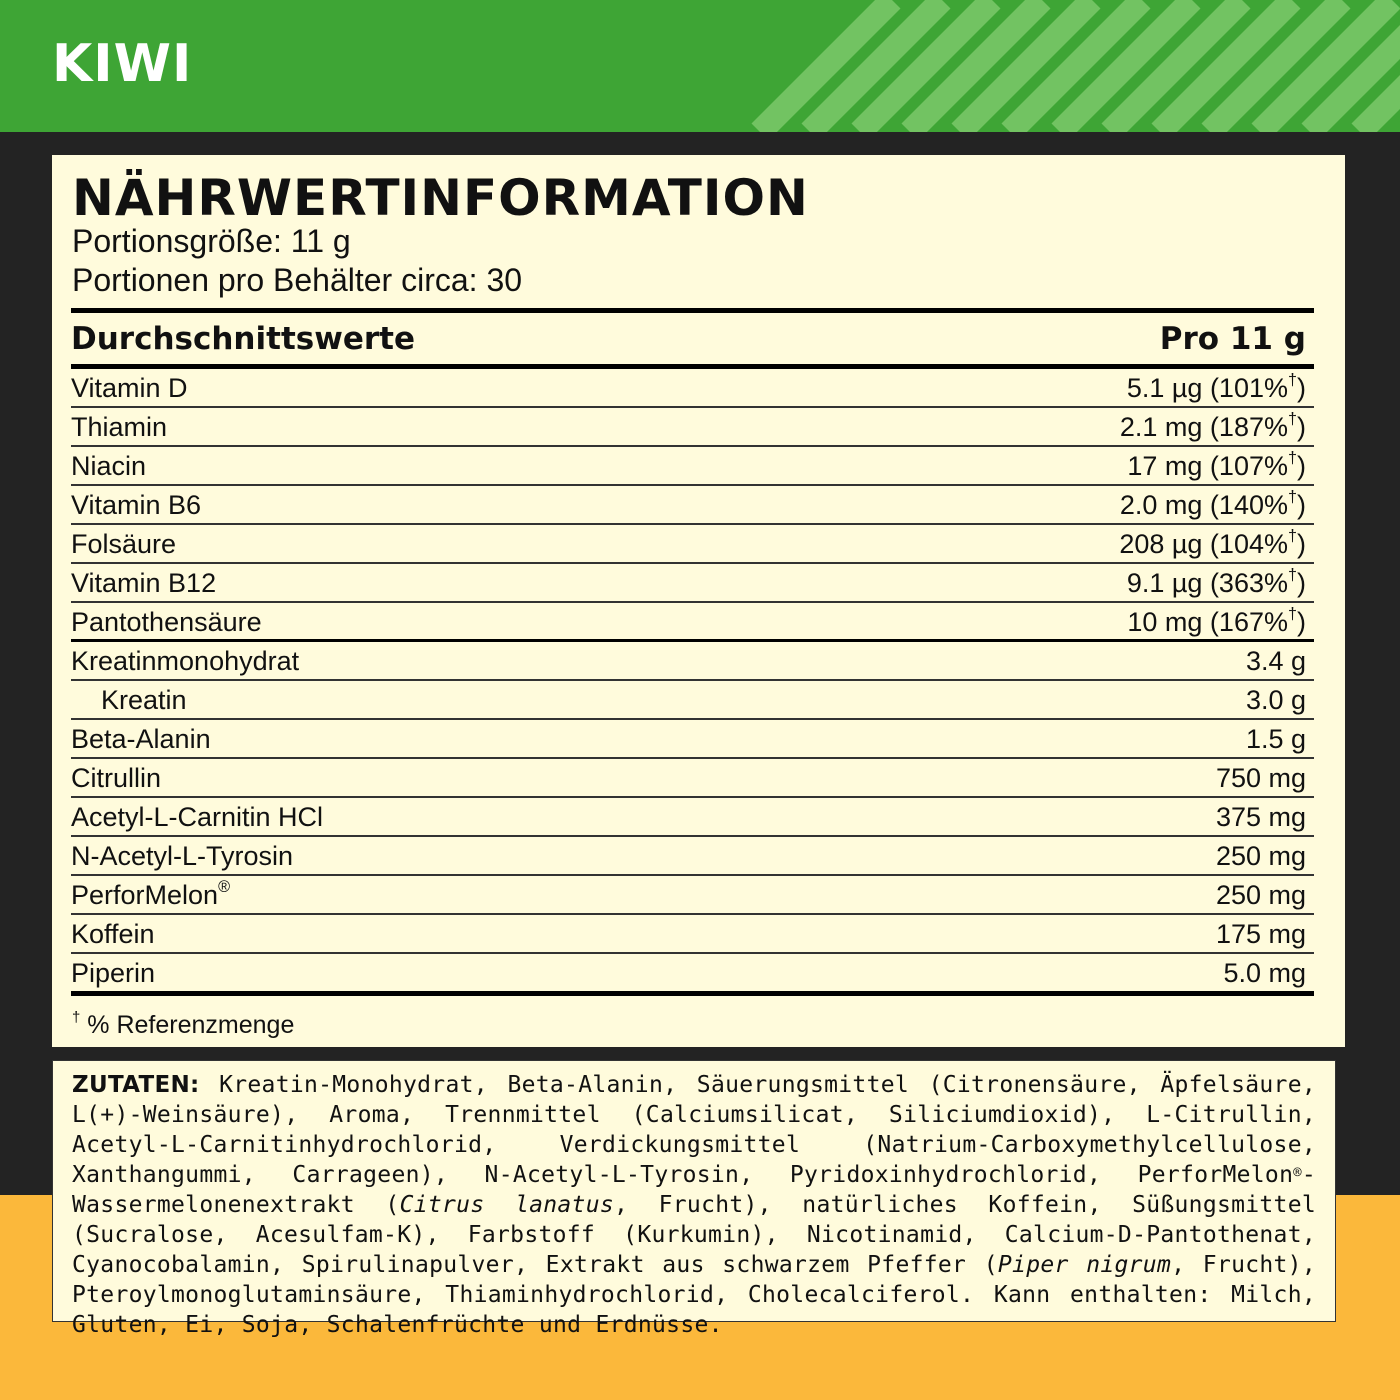 The height and width of the screenshot is (1400, 1400). What do you see at coordinates (109, 466) in the screenshot?
I see `nutrient-name: Niacin` at bounding box center [109, 466].